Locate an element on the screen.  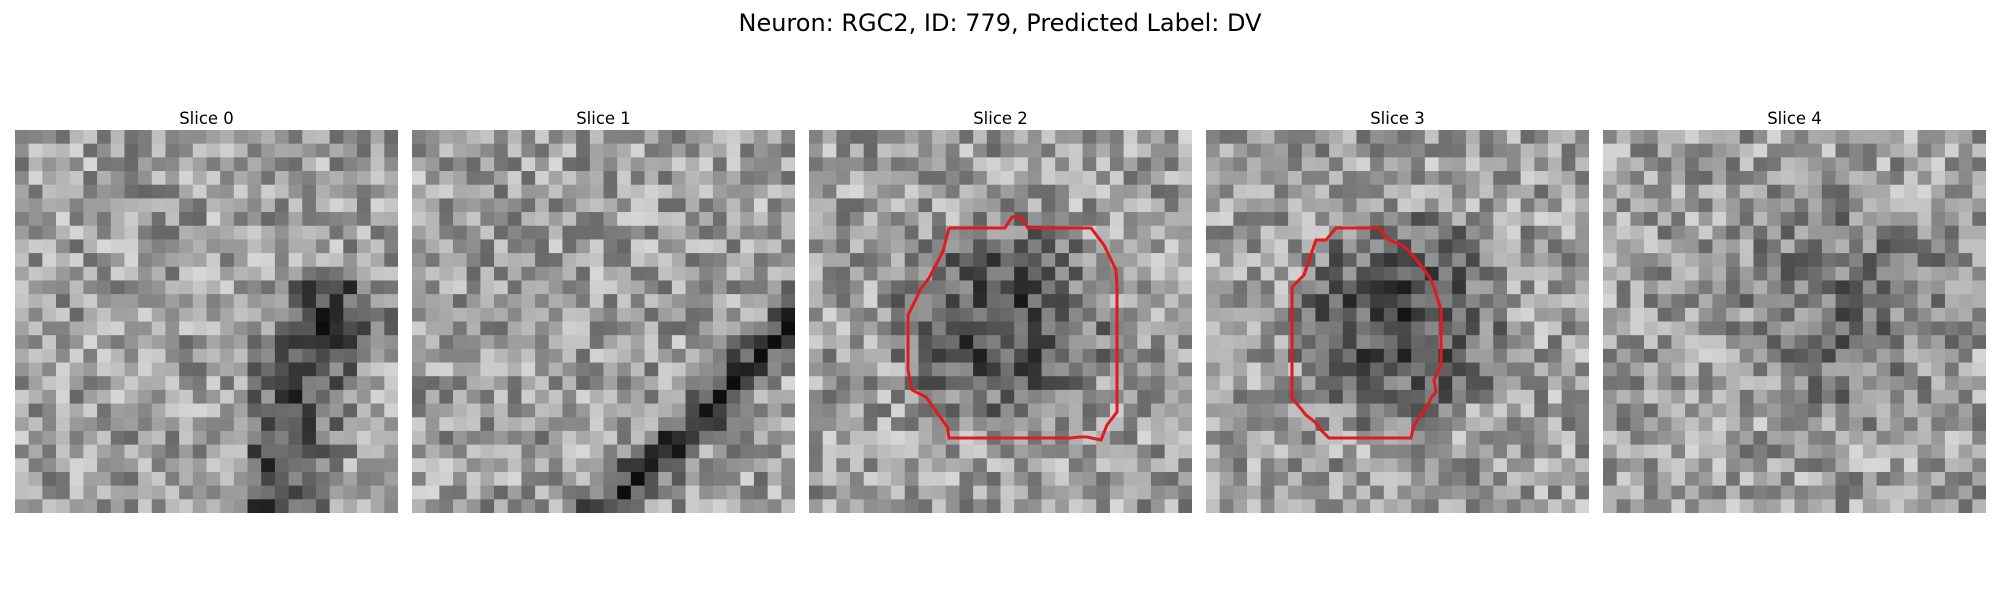
slice-title: Slice 3 is located at coordinates (1397, 118).